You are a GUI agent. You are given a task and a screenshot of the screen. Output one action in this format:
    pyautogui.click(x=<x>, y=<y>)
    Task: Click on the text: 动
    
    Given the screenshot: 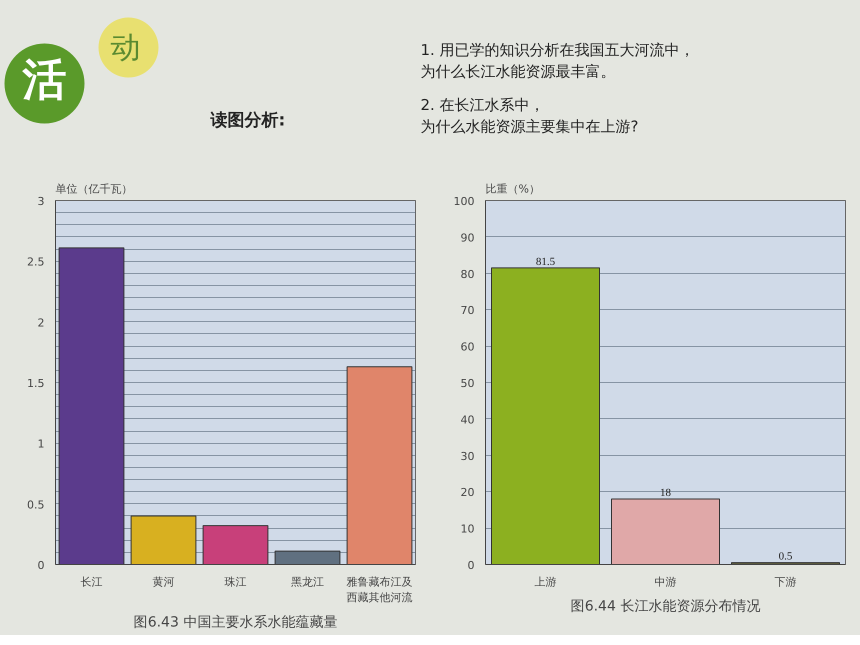 What is the action you would take?
    pyautogui.click(x=125, y=48)
    